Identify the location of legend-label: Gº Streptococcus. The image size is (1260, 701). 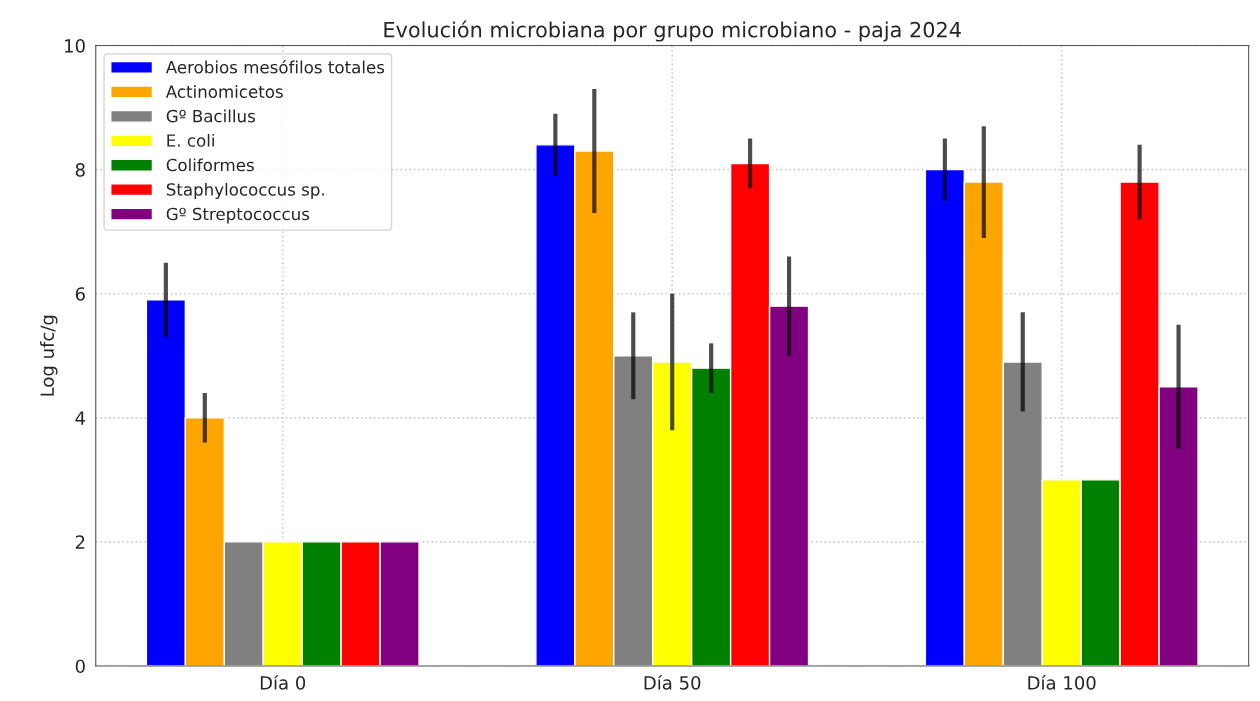
(238, 215).